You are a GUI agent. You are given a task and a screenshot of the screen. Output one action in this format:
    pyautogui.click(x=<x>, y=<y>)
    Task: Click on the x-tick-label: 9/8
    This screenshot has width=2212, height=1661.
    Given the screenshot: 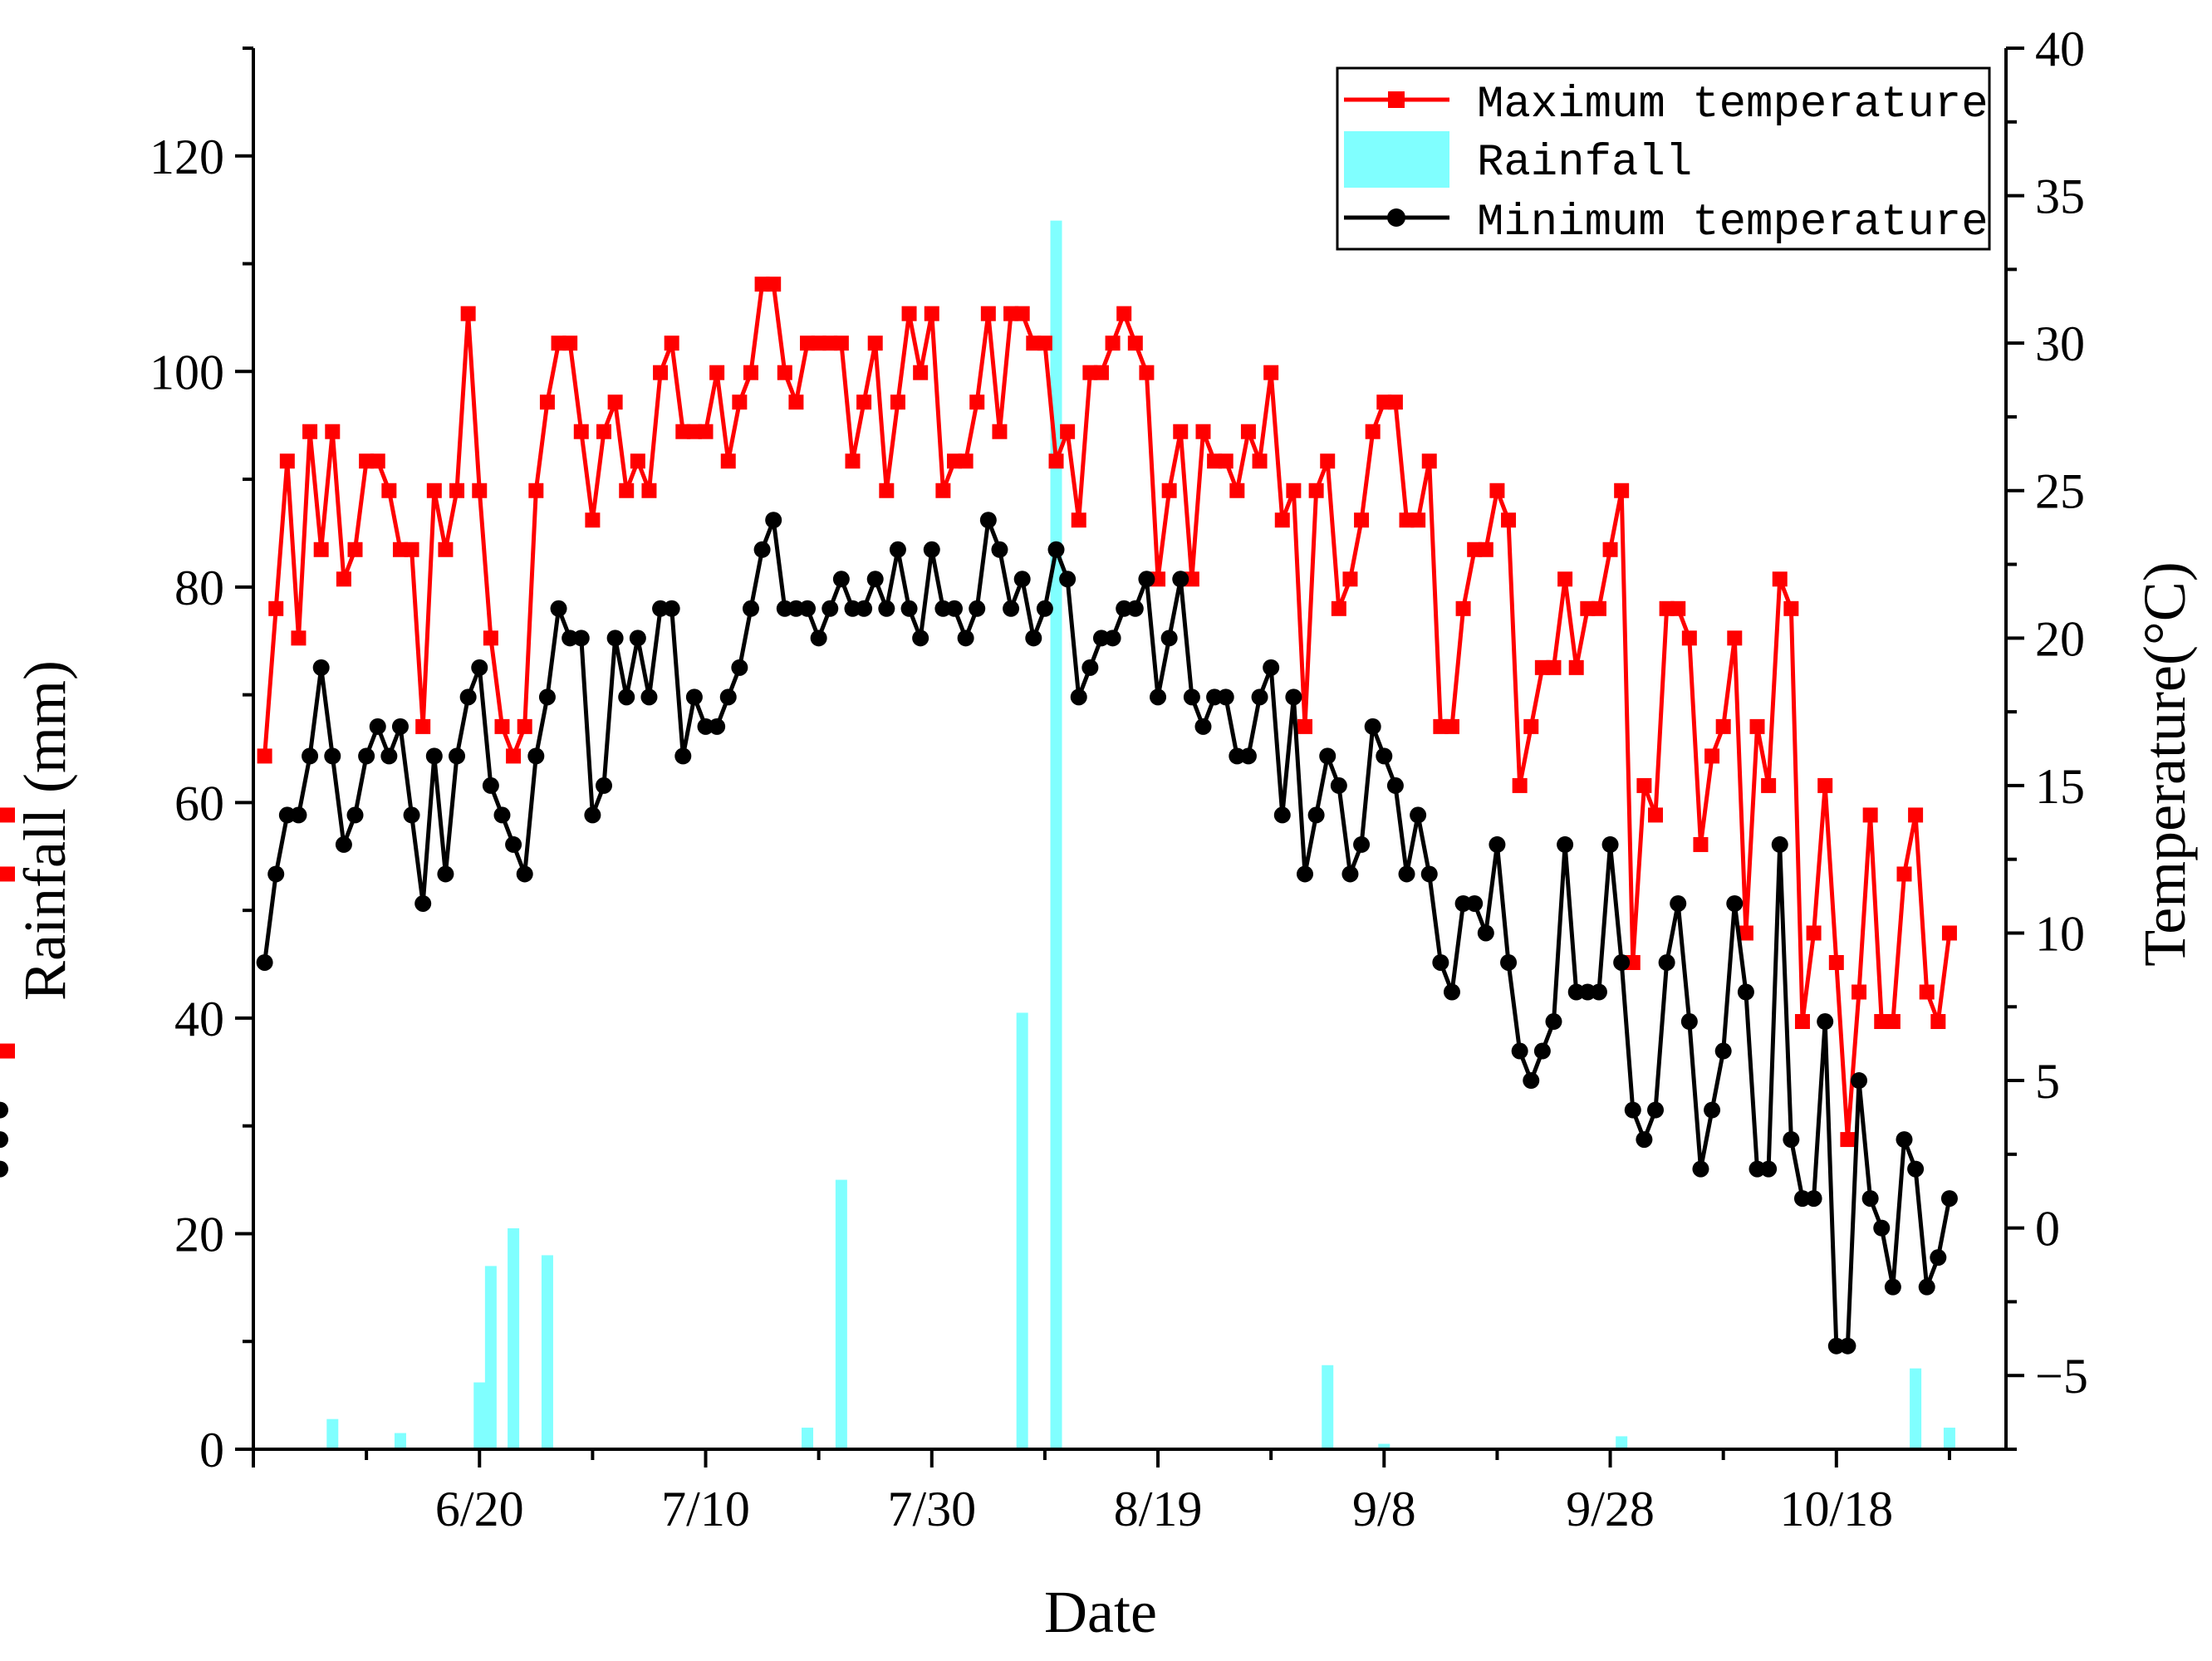 What is the action you would take?
    pyautogui.click(x=1384, y=1509)
    